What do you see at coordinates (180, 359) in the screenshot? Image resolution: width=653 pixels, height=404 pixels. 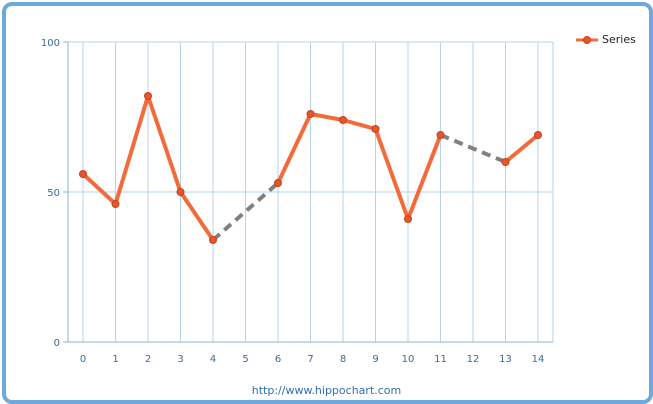 I see `x-tick-label: 3` at bounding box center [180, 359].